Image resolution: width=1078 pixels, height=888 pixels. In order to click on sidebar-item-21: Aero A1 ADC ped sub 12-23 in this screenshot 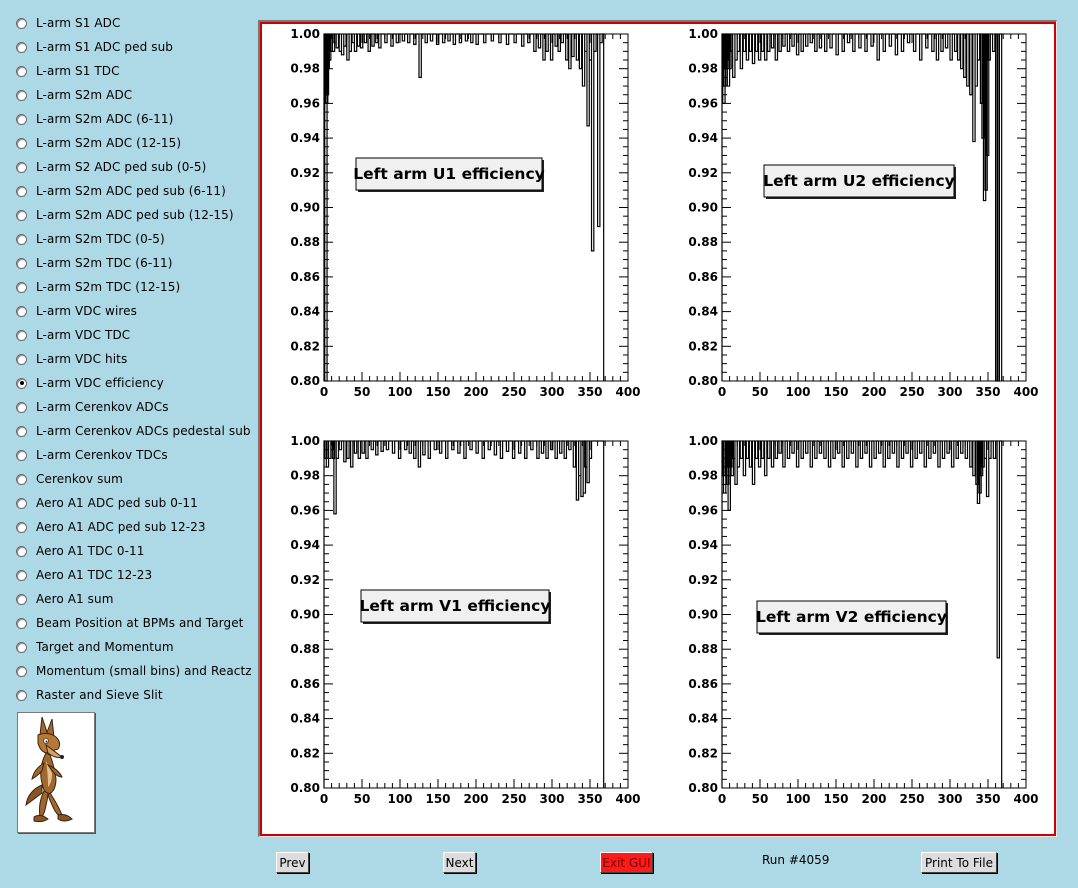, I will do `click(111, 527)`.